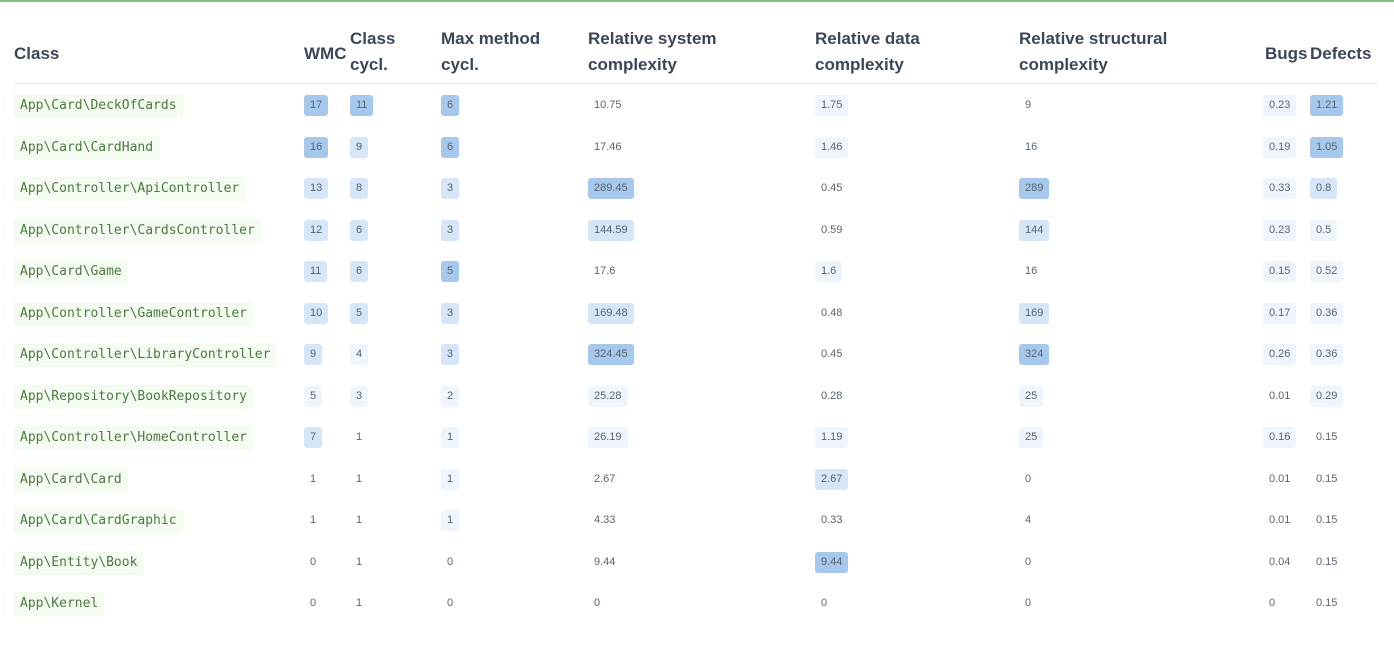 Image resolution: width=1394 pixels, height=669 pixels. What do you see at coordinates (491, 38) in the screenshot?
I see `header-max-method-cycl-line1: Max method` at bounding box center [491, 38].